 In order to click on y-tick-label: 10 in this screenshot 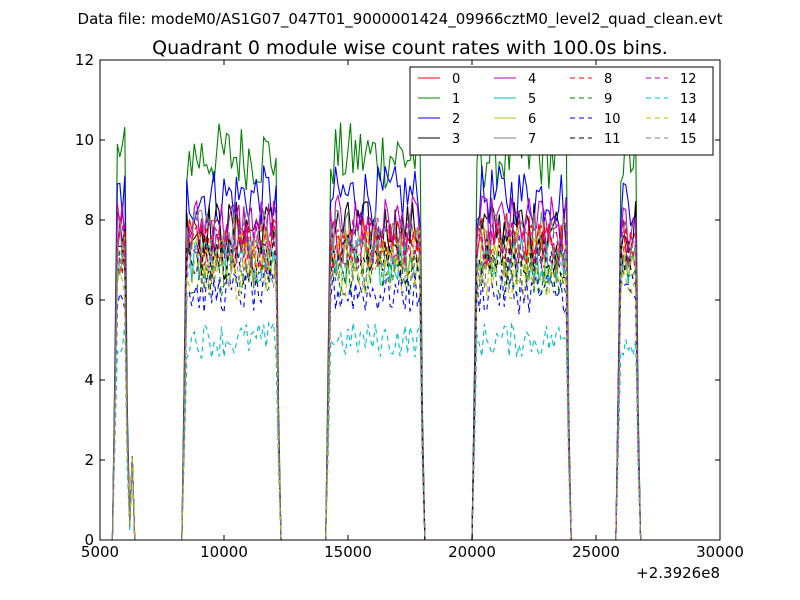, I will do `click(84, 140)`.